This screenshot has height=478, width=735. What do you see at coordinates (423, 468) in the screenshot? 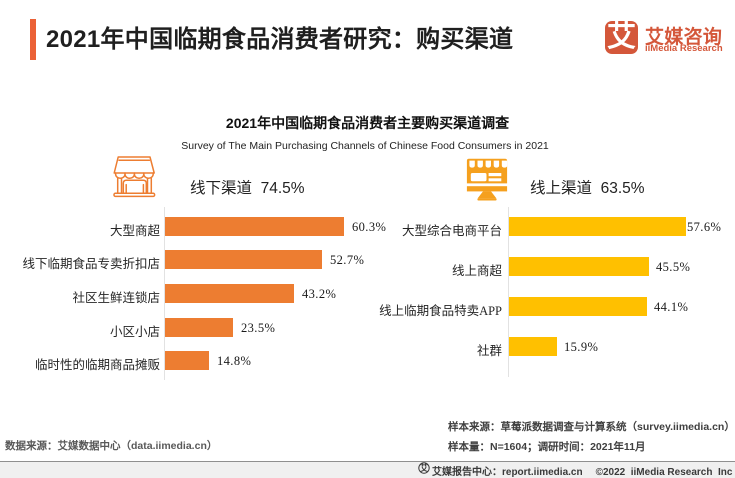
I see `svg-text: 艾` at bounding box center [423, 468].